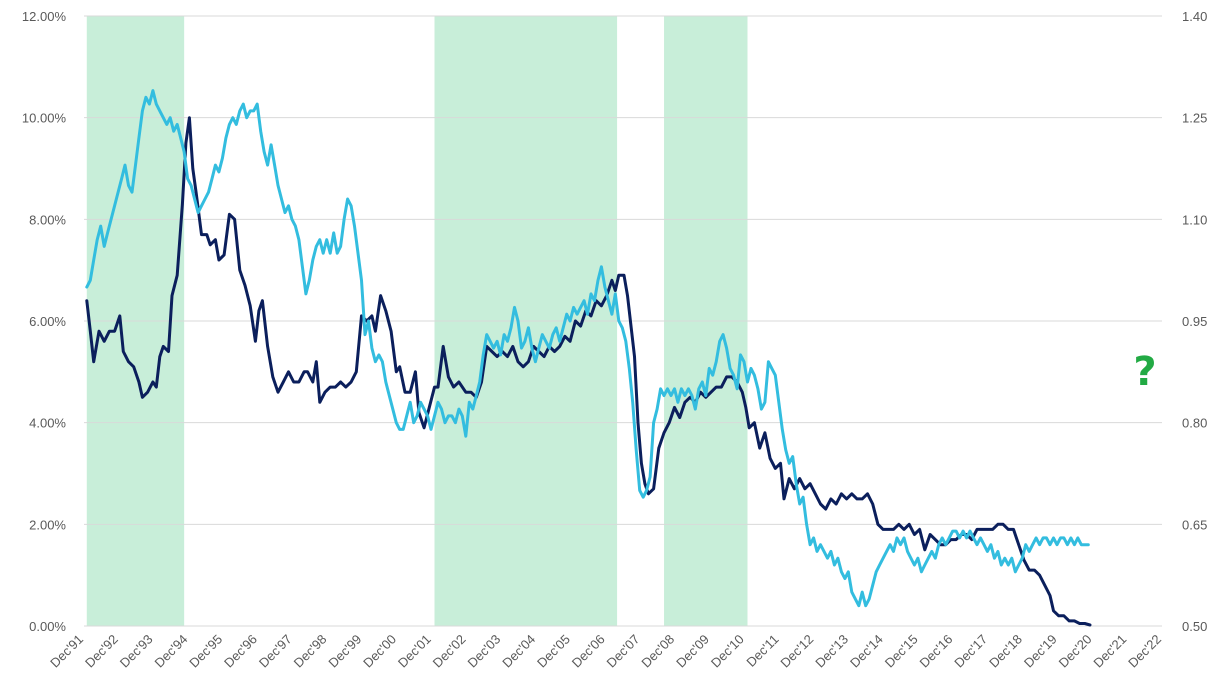 The width and height of the screenshot is (1226, 690). Describe the element at coordinates (205, 651) in the screenshot. I see `x-tick-label: Dec'95` at that location.